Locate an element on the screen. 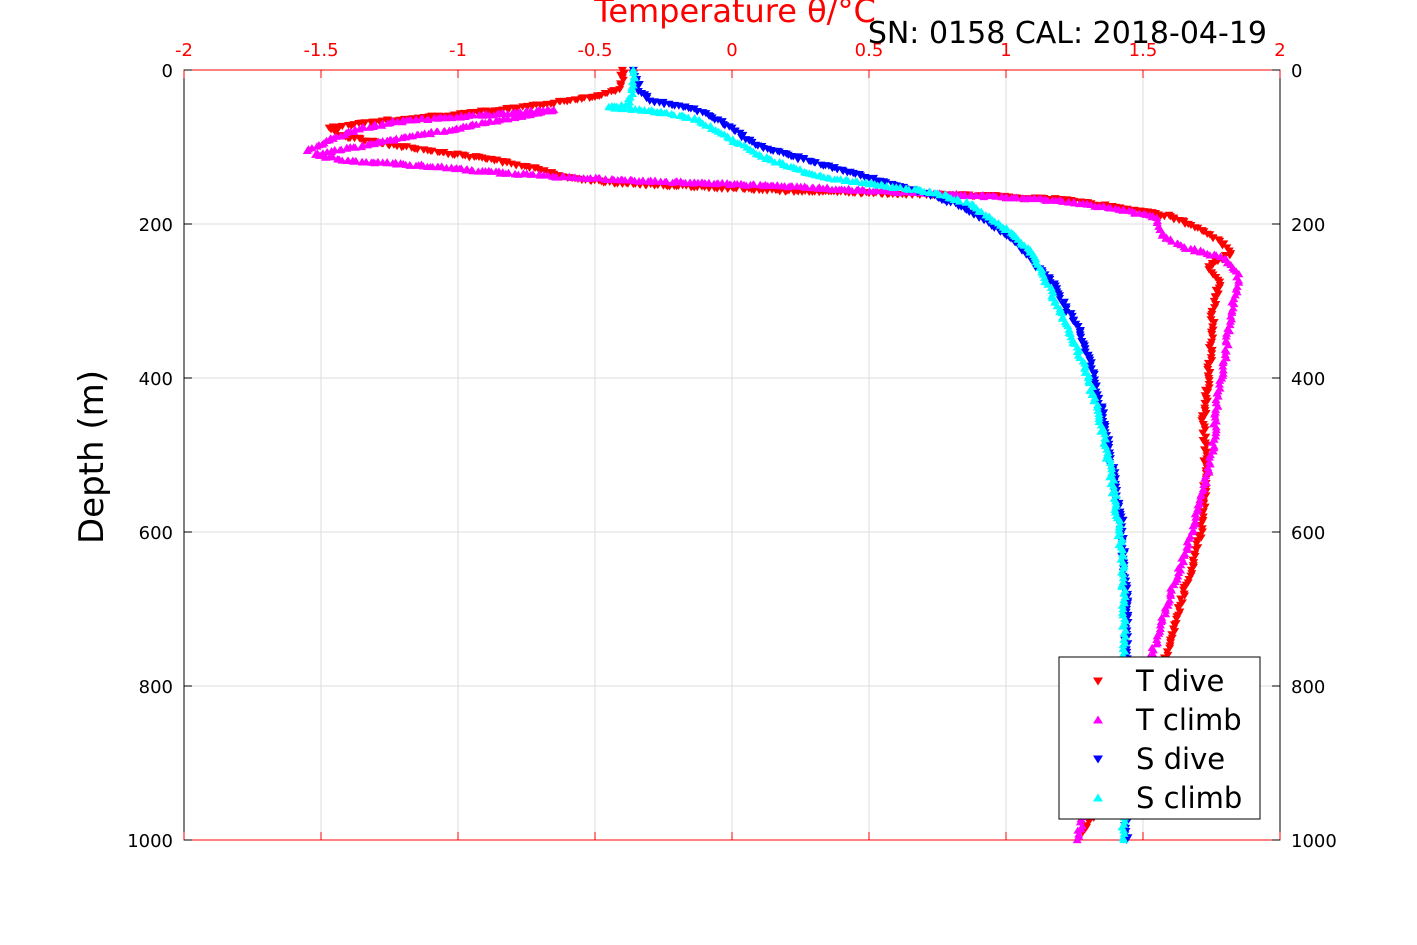 Image resolution: width=1417 pixels, height=945 pixels. legend-label: S climb is located at coordinates (1189, 798).